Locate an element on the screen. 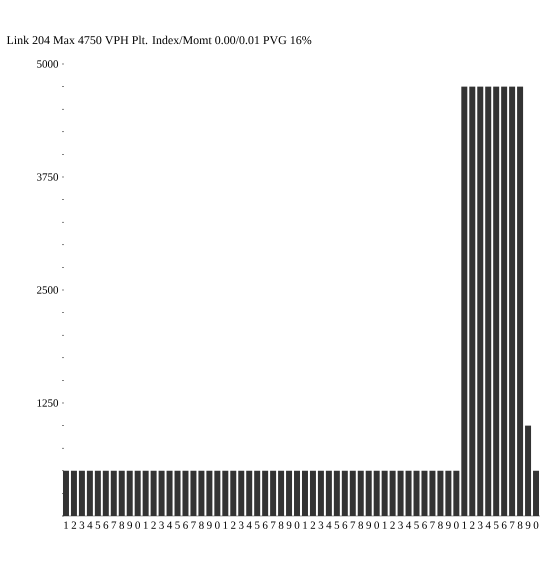 This screenshot has width=549, height=568. y-tick-label: 1250 is located at coordinates (48, 403).